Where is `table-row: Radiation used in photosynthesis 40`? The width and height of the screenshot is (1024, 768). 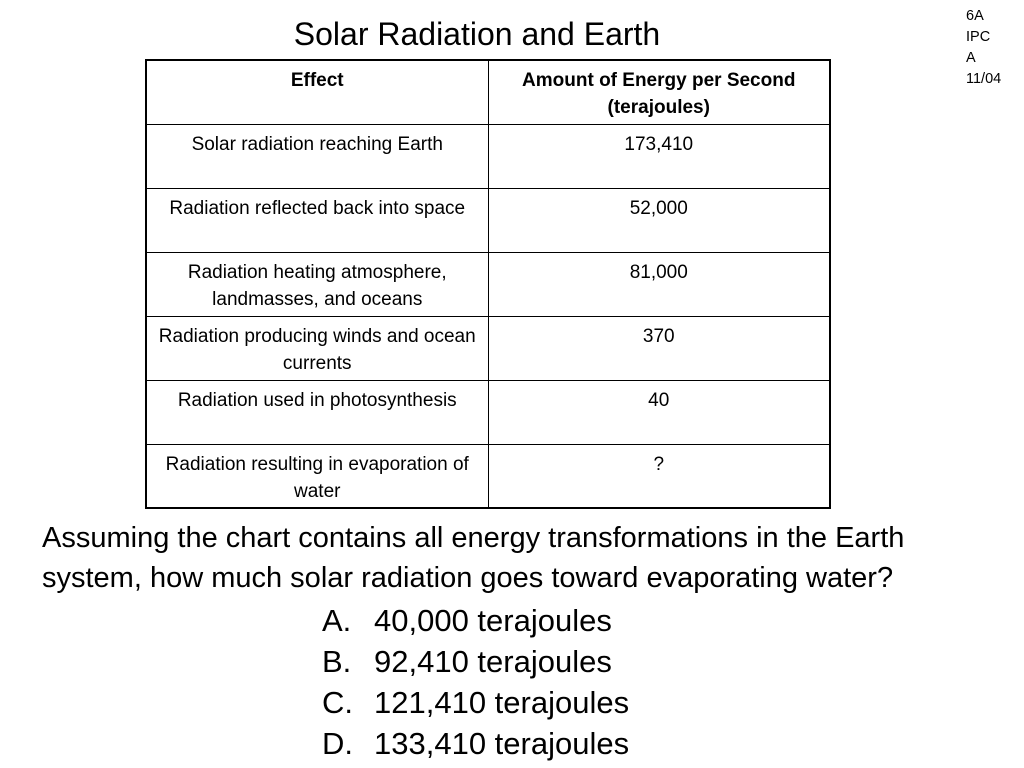
table-row: Radiation used in photosynthesis 40 is located at coordinates (488, 412).